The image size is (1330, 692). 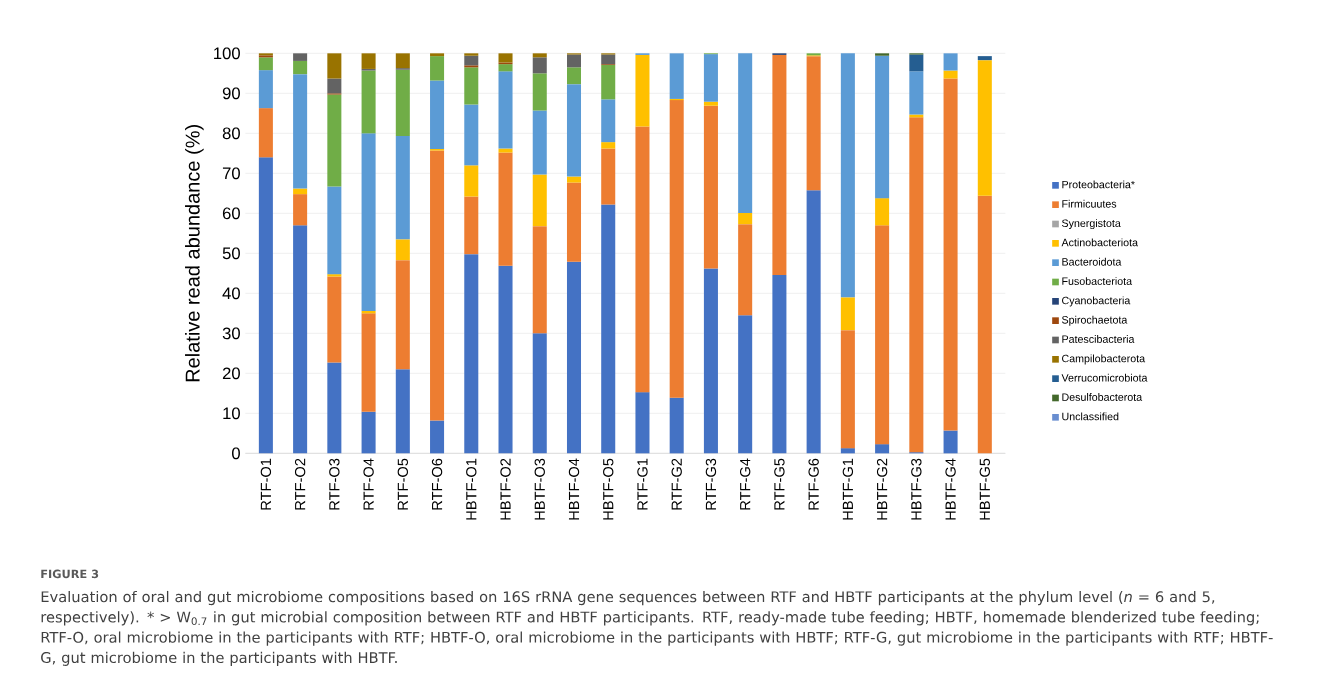 I want to click on x-tick-label: HBTF-O3, so click(x=539, y=489).